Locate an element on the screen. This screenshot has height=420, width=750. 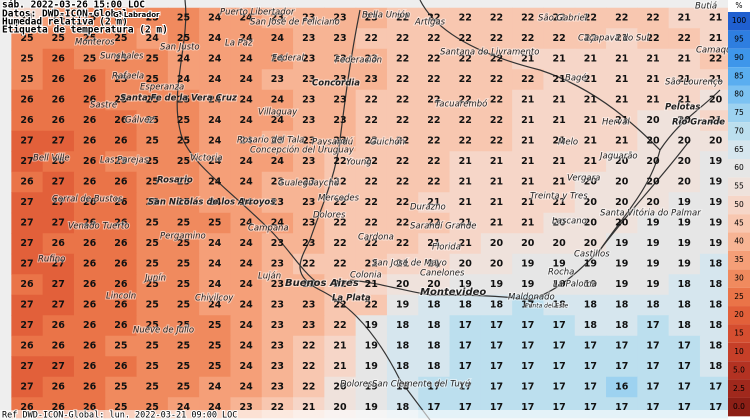
temperature-value: 19 is located at coordinates (684, 243).